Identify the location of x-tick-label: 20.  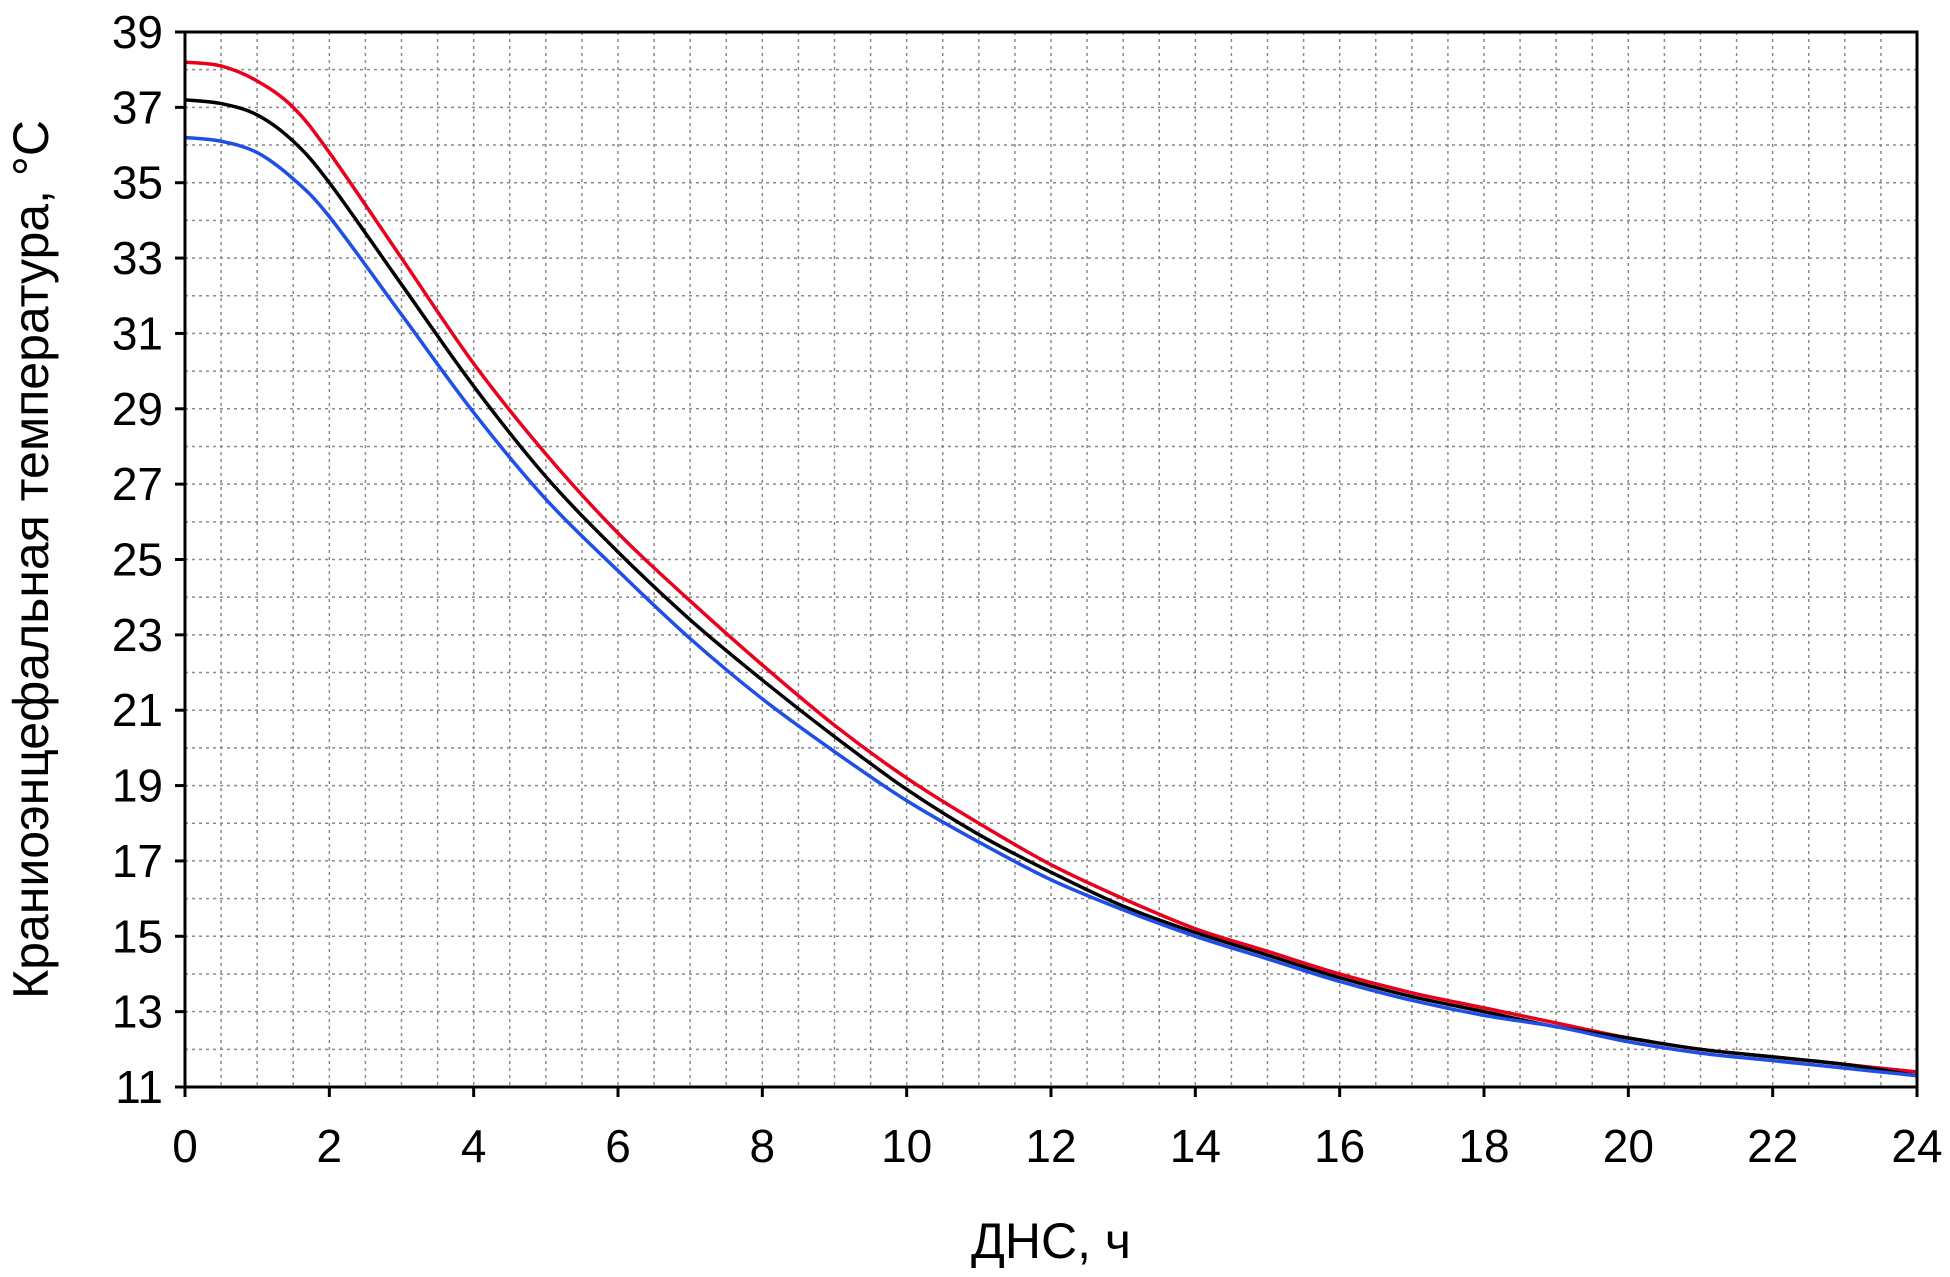
(1628, 1146).